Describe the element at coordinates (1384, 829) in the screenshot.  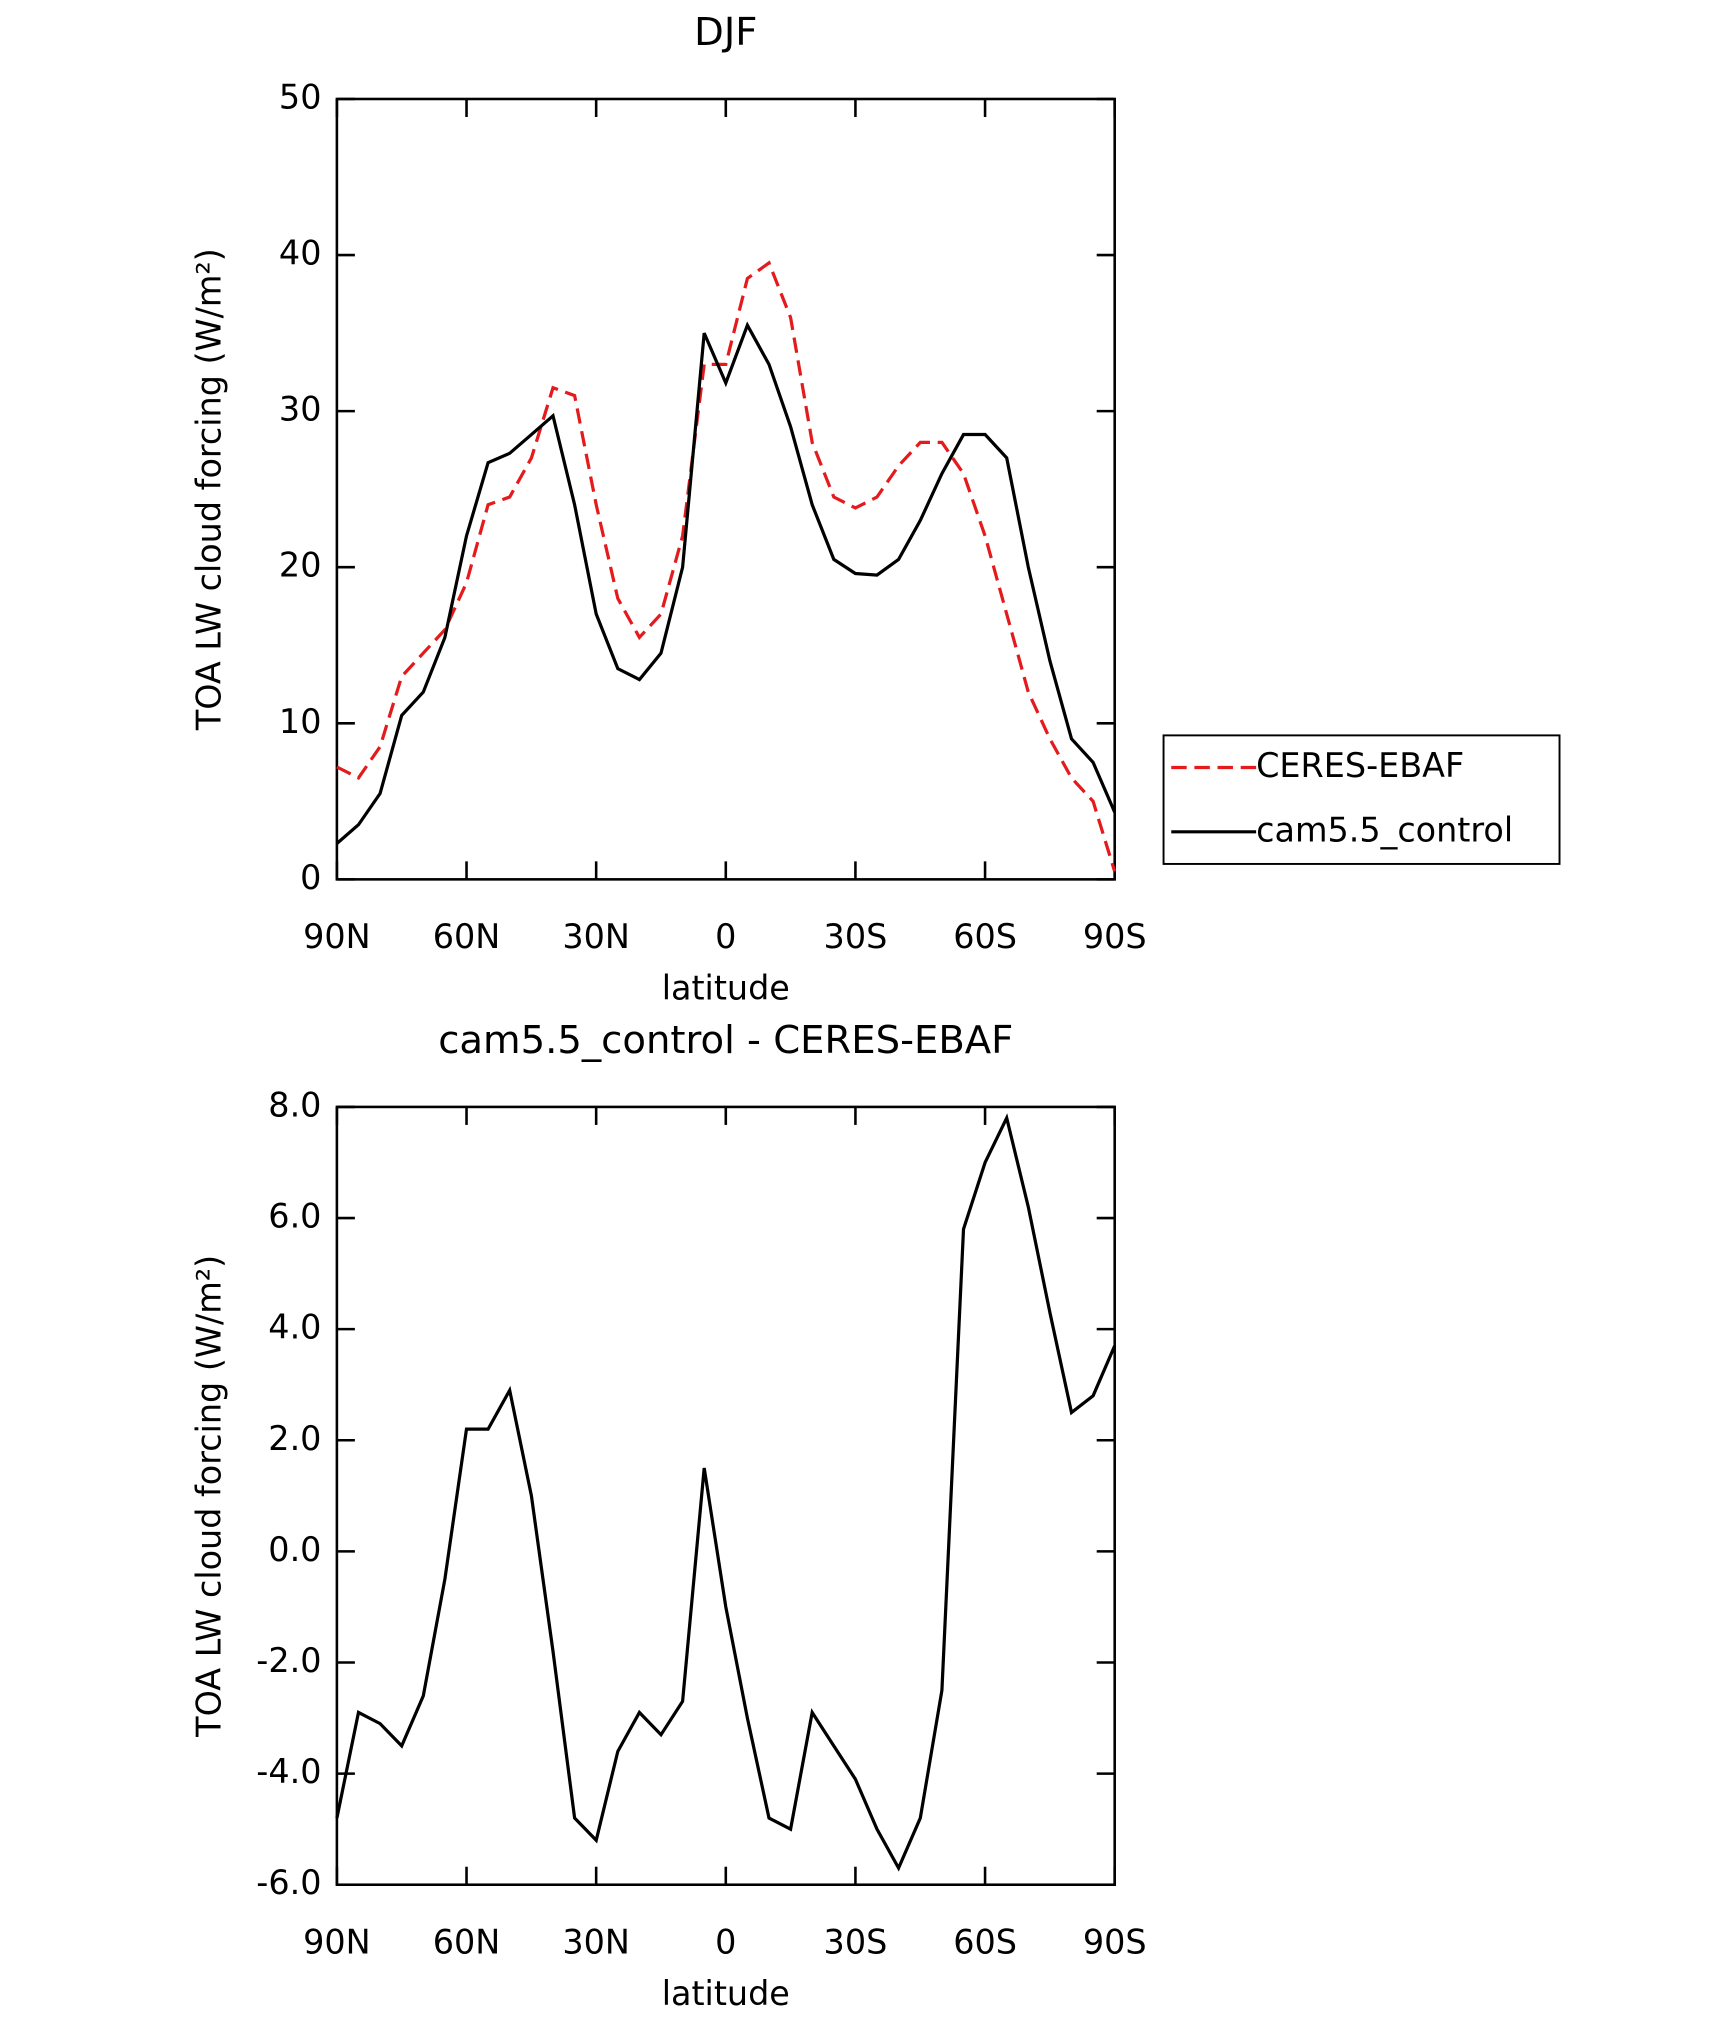
I see `legend-label: cam5.5_control` at that location.